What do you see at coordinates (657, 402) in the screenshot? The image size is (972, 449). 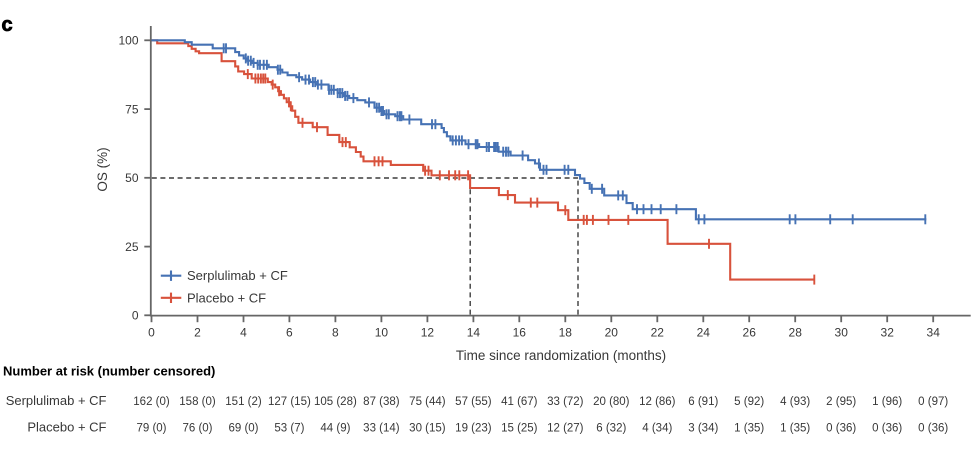 I see `svg-text: 12 (86)` at bounding box center [657, 402].